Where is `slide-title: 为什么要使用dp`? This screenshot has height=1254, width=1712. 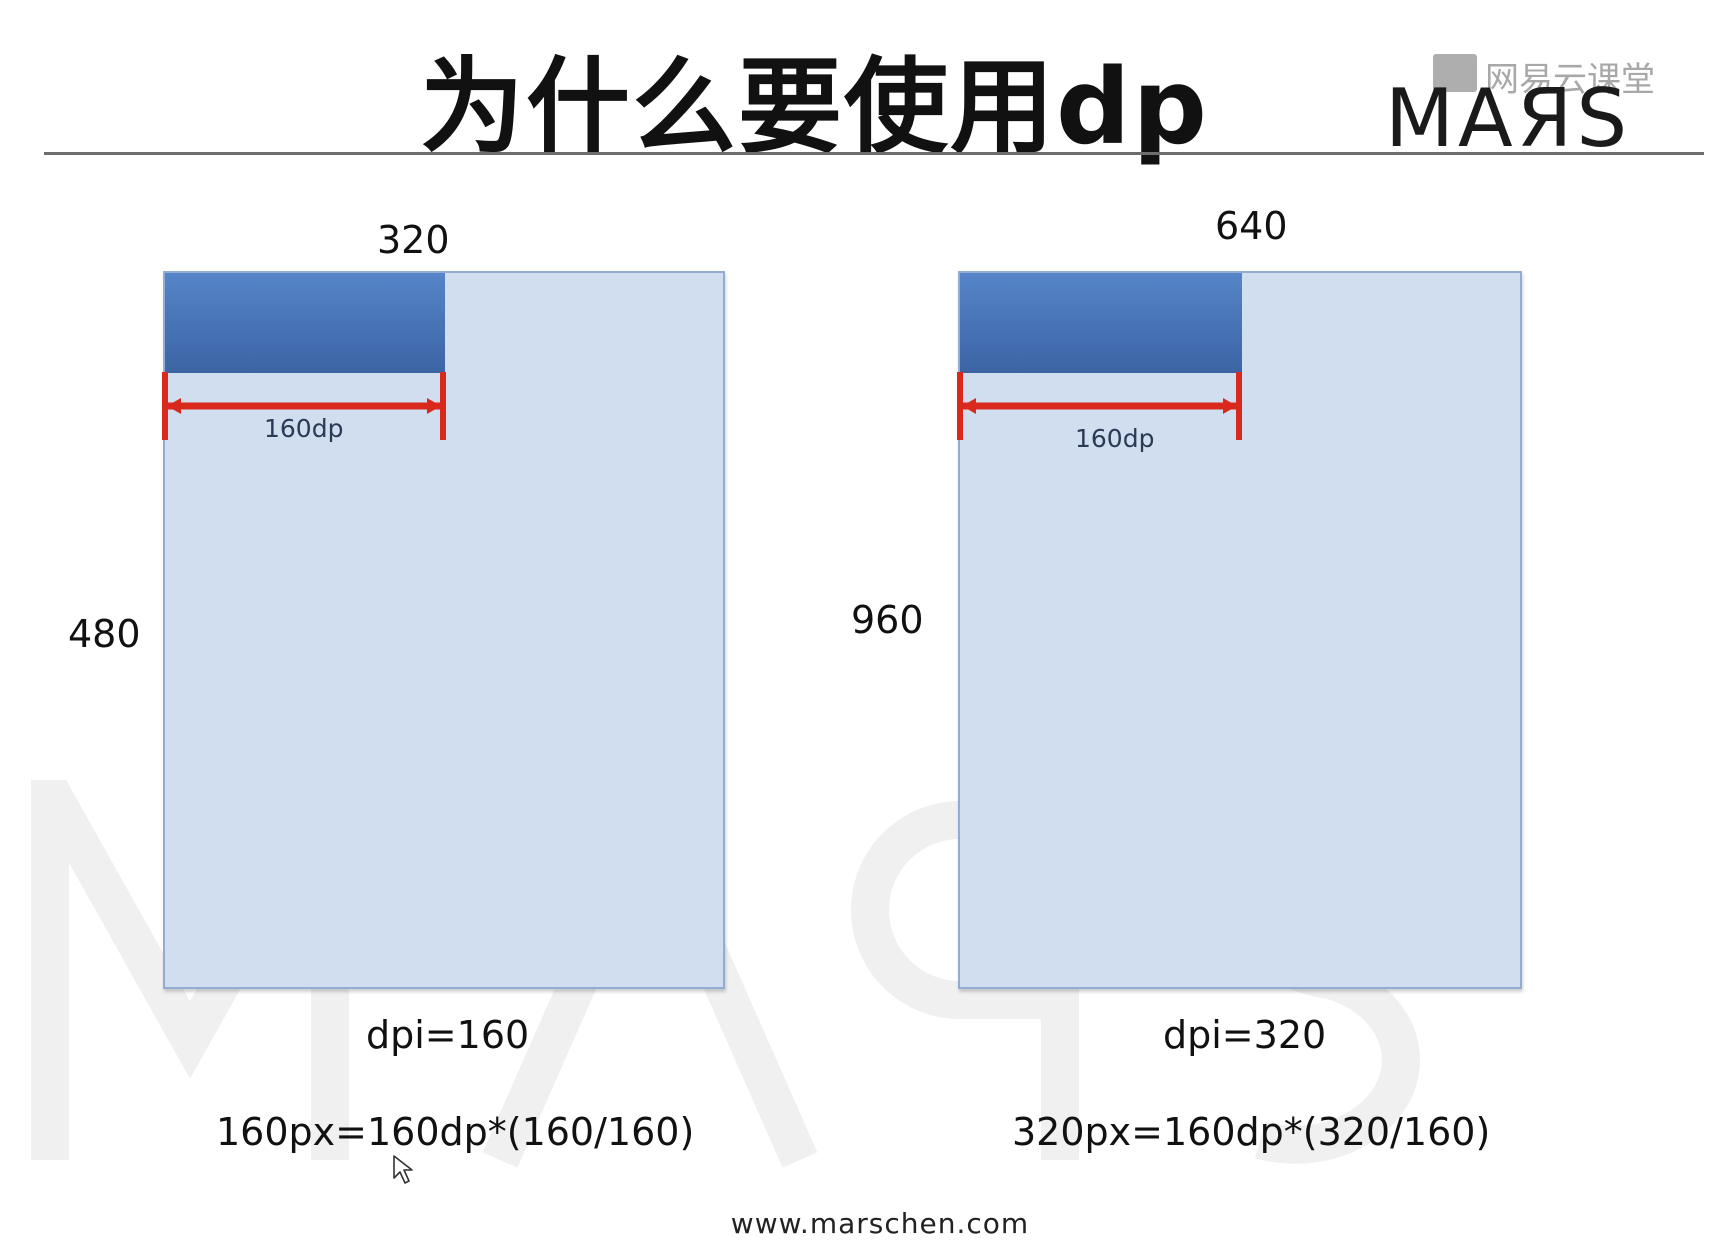
slide-title: 为什么要使用dp is located at coordinates (814, 107).